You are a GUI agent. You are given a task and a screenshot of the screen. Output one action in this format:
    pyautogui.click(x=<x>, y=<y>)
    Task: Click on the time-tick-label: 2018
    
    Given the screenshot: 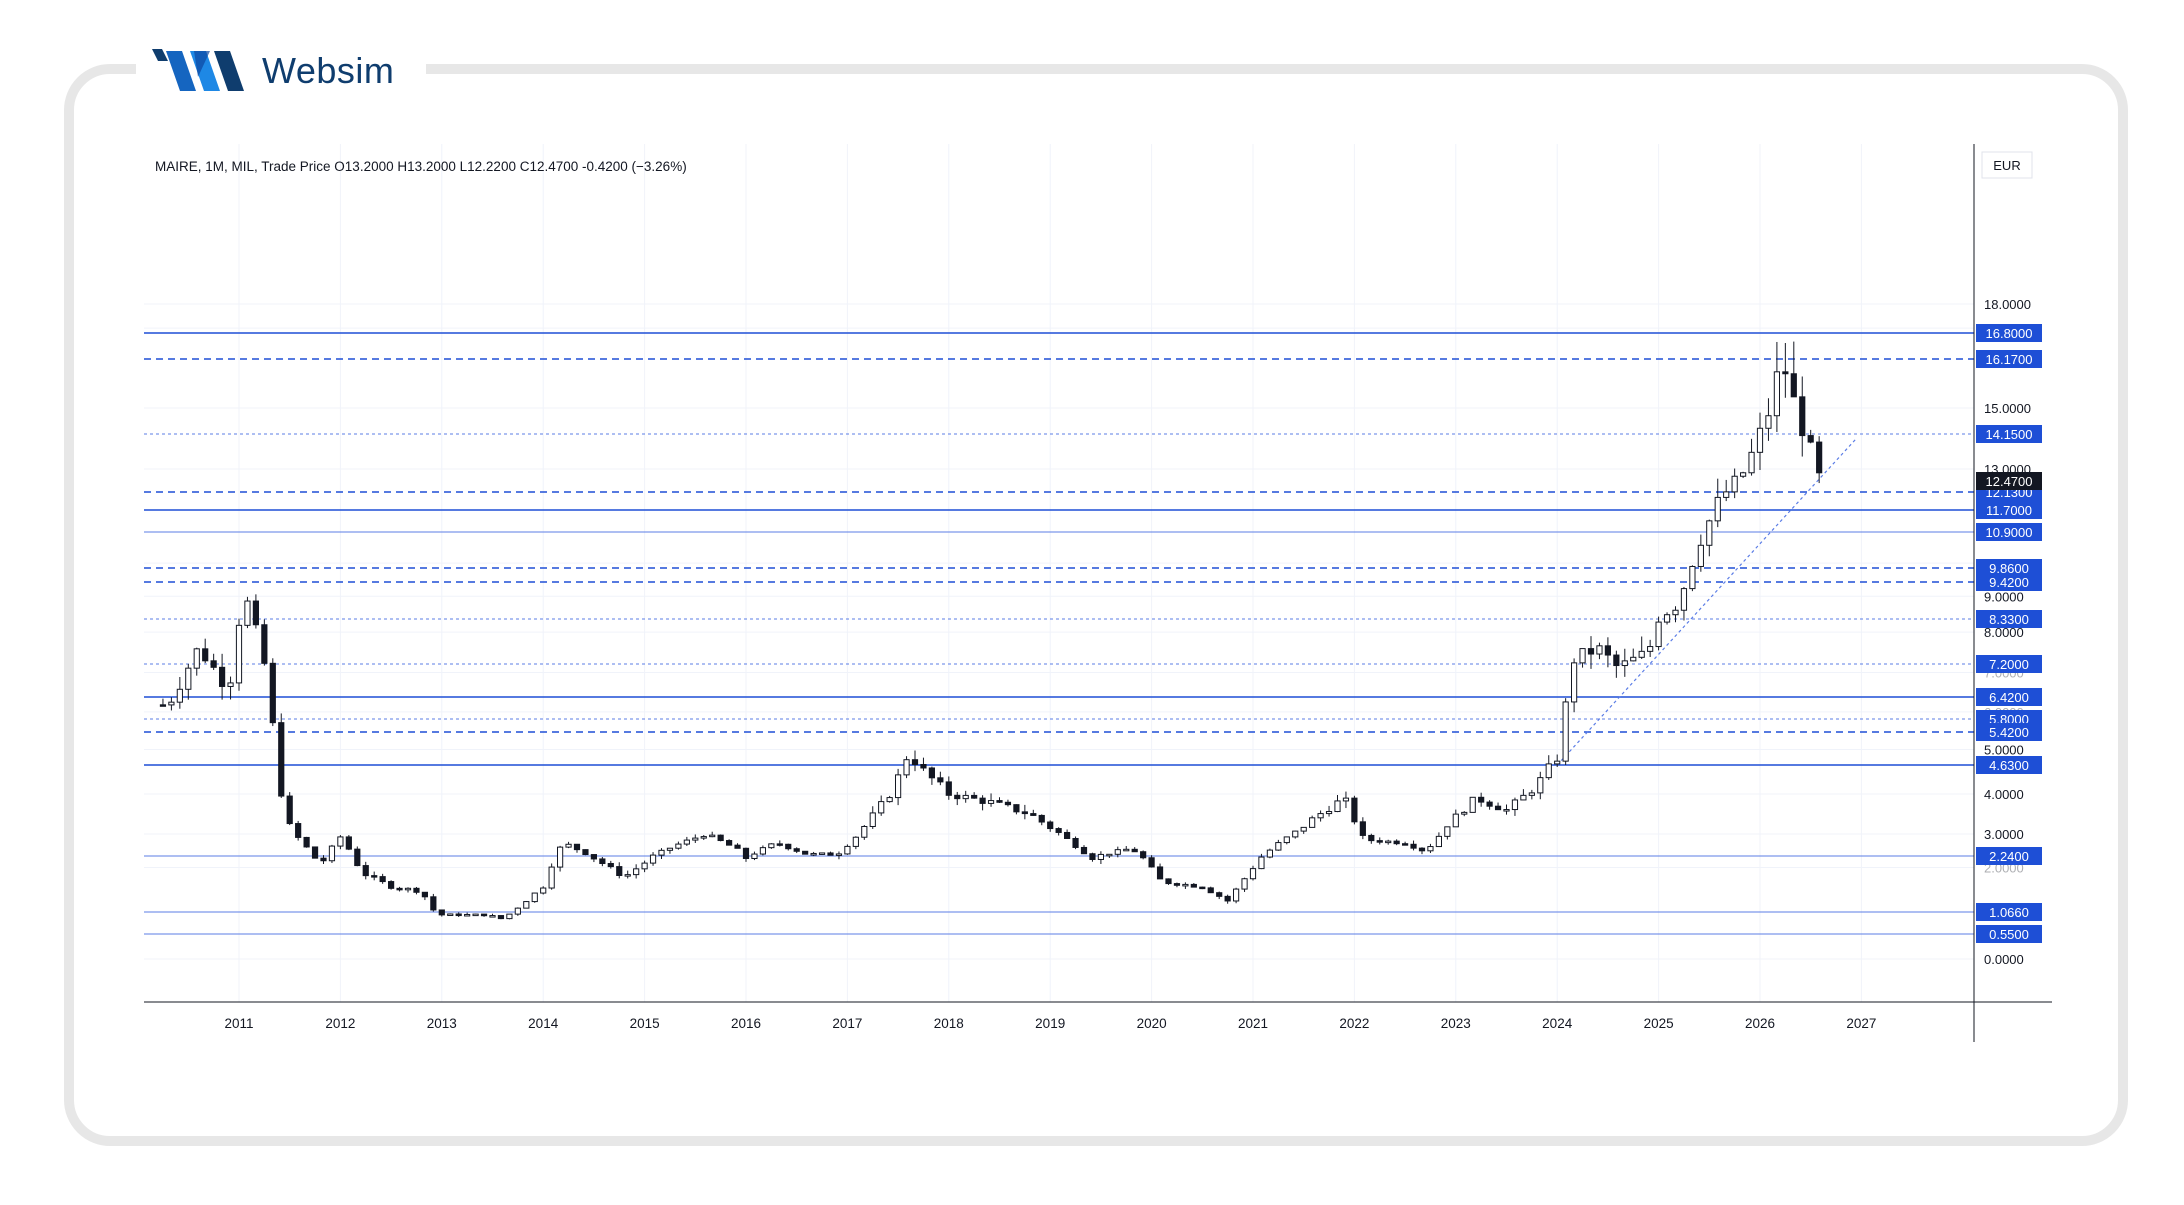 What is the action you would take?
    pyautogui.click(x=949, y=1023)
    